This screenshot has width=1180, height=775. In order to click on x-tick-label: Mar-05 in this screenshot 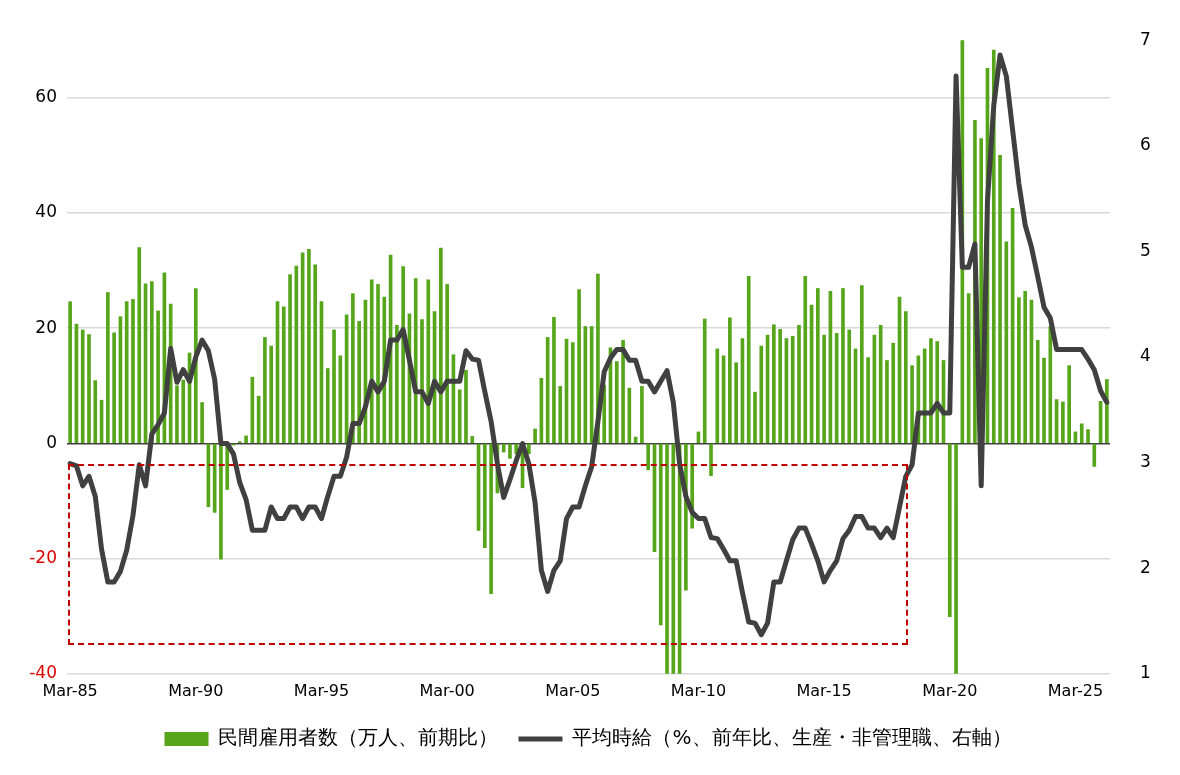, I will do `click(573, 690)`.